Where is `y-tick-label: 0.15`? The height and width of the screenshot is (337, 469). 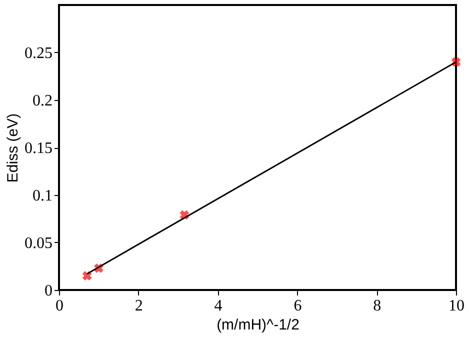
y-tick-label: 0.15 is located at coordinates (38, 148).